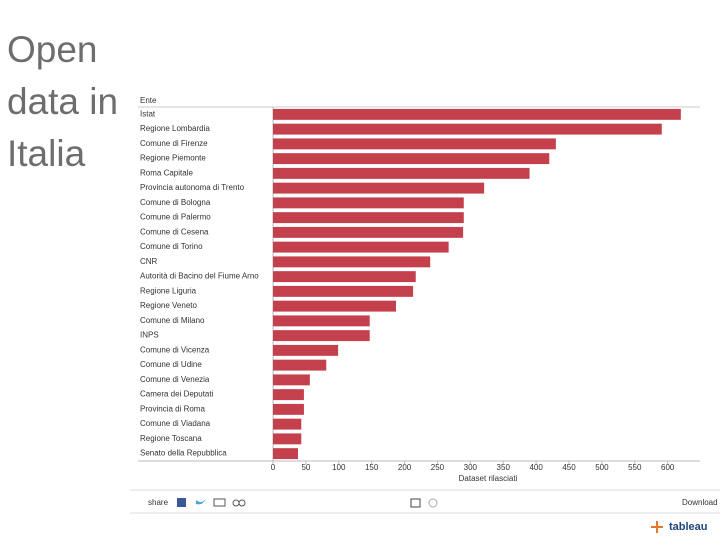  What do you see at coordinates (273, 467) in the screenshot?
I see `x-tick-label: 0` at bounding box center [273, 467].